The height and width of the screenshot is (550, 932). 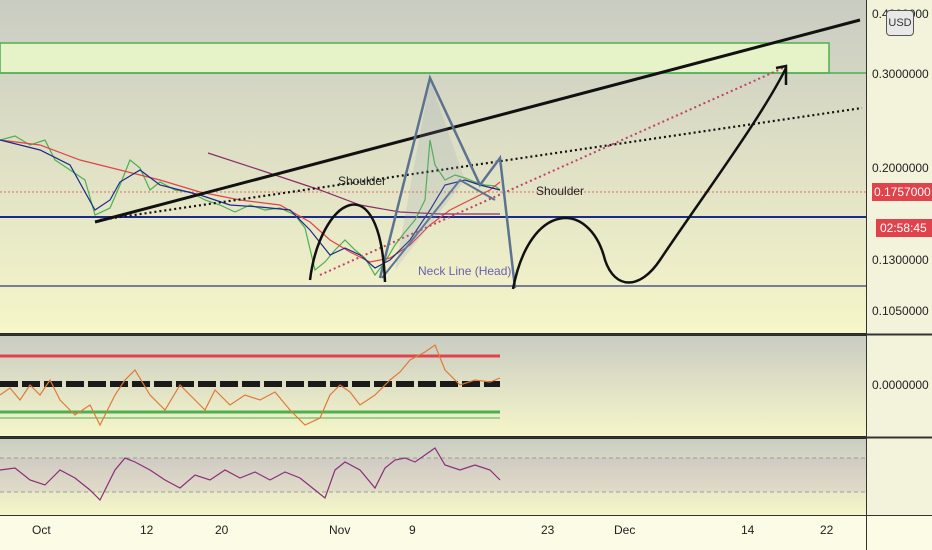 What do you see at coordinates (464, 271) in the screenshot?
I see `neck-line-label: Neck Line (Head)` at bounding box center [464, 271].